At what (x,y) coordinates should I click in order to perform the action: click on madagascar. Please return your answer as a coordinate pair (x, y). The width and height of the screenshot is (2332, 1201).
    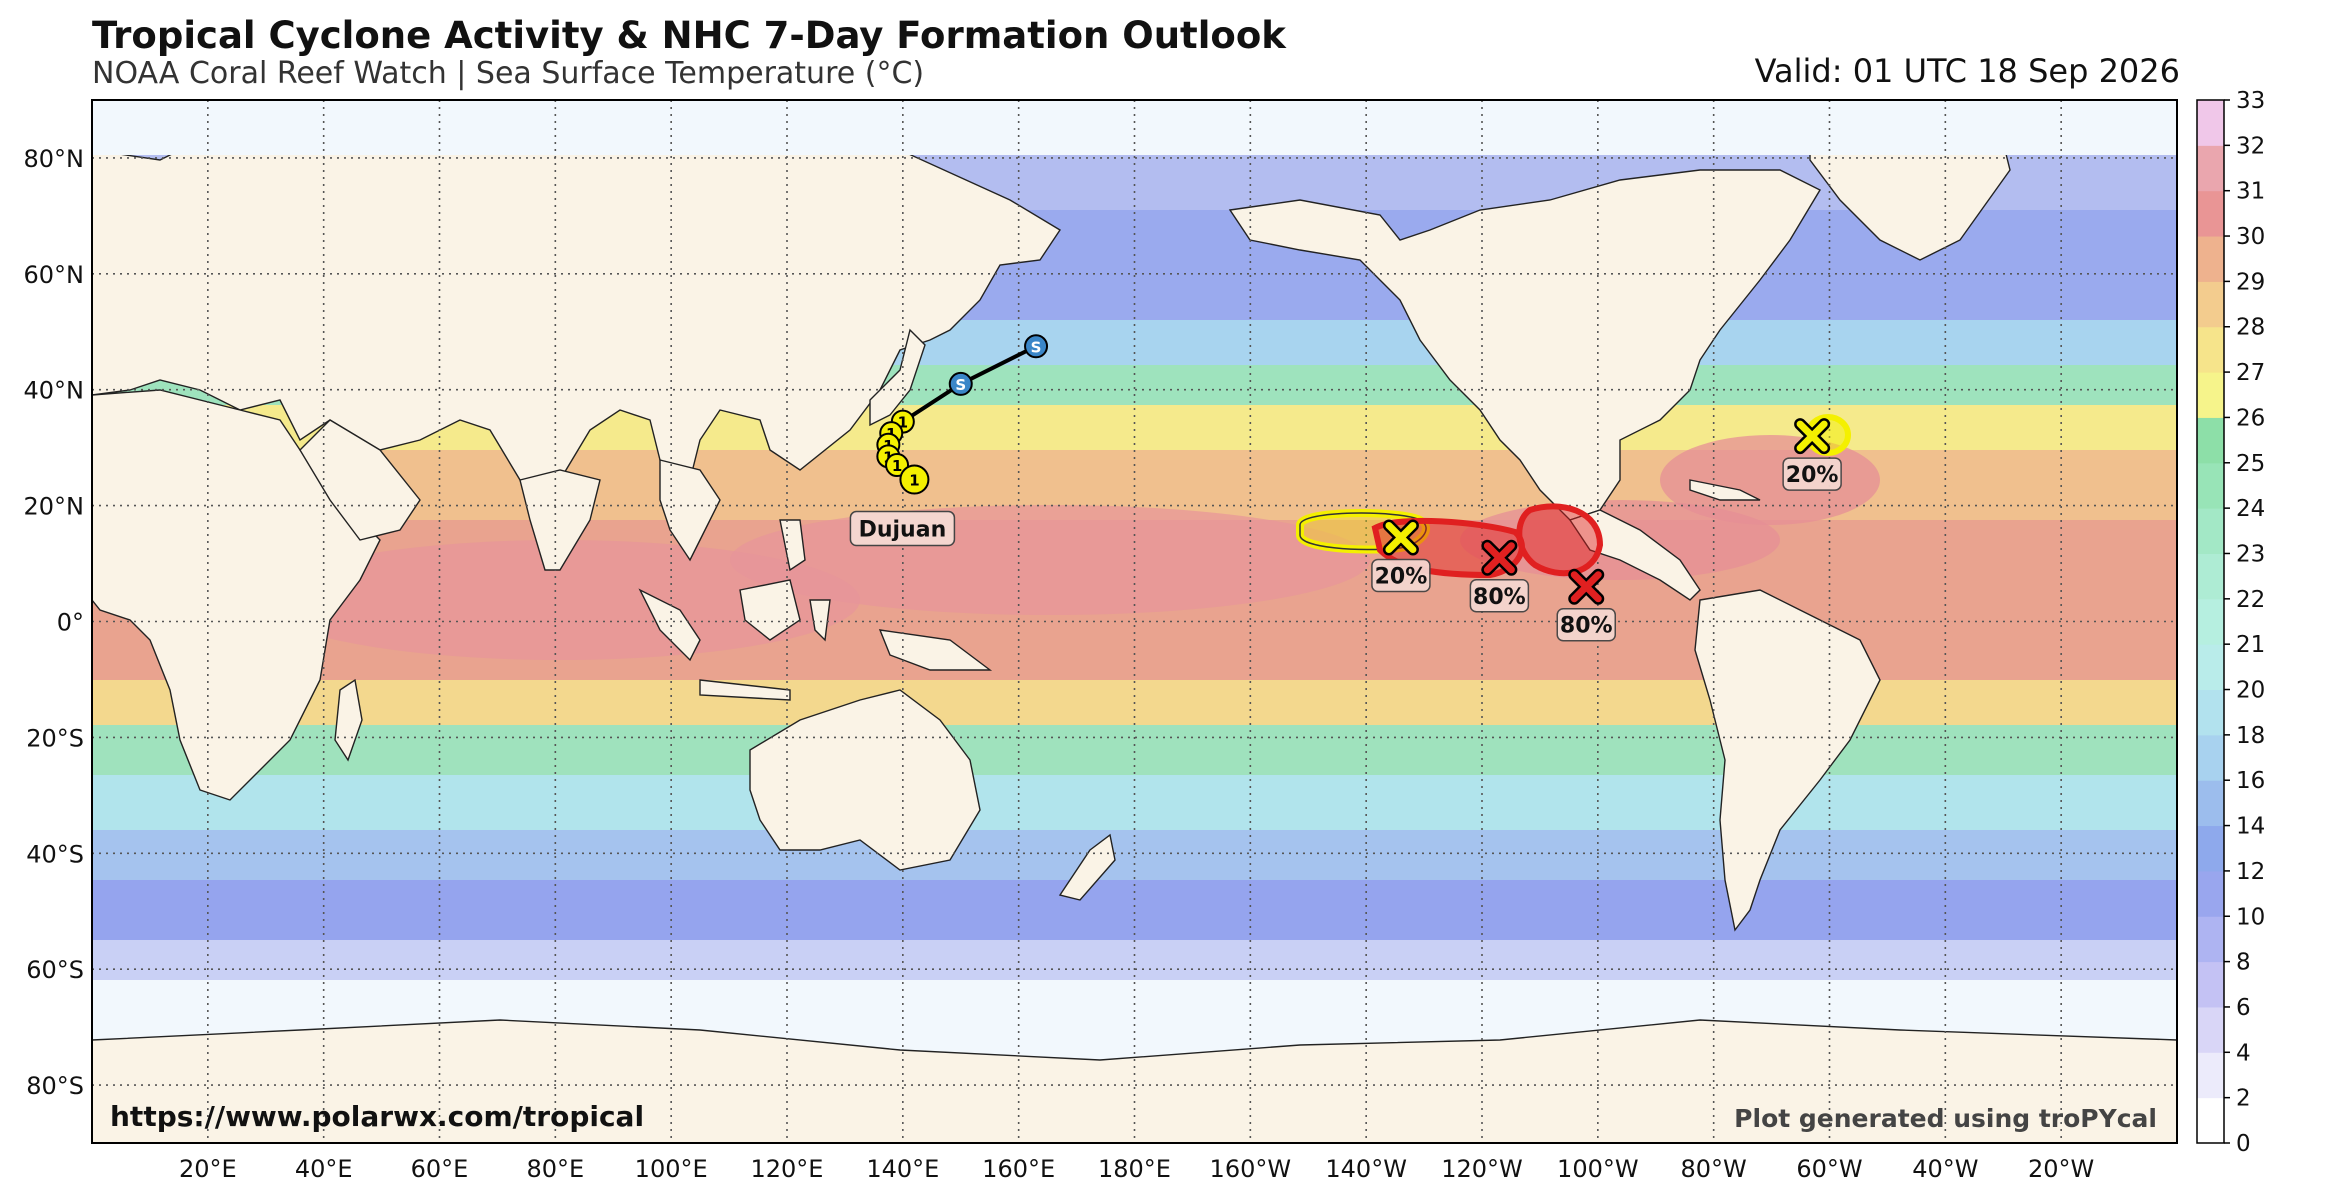
    Looking at the image, I should click on (348, 720).